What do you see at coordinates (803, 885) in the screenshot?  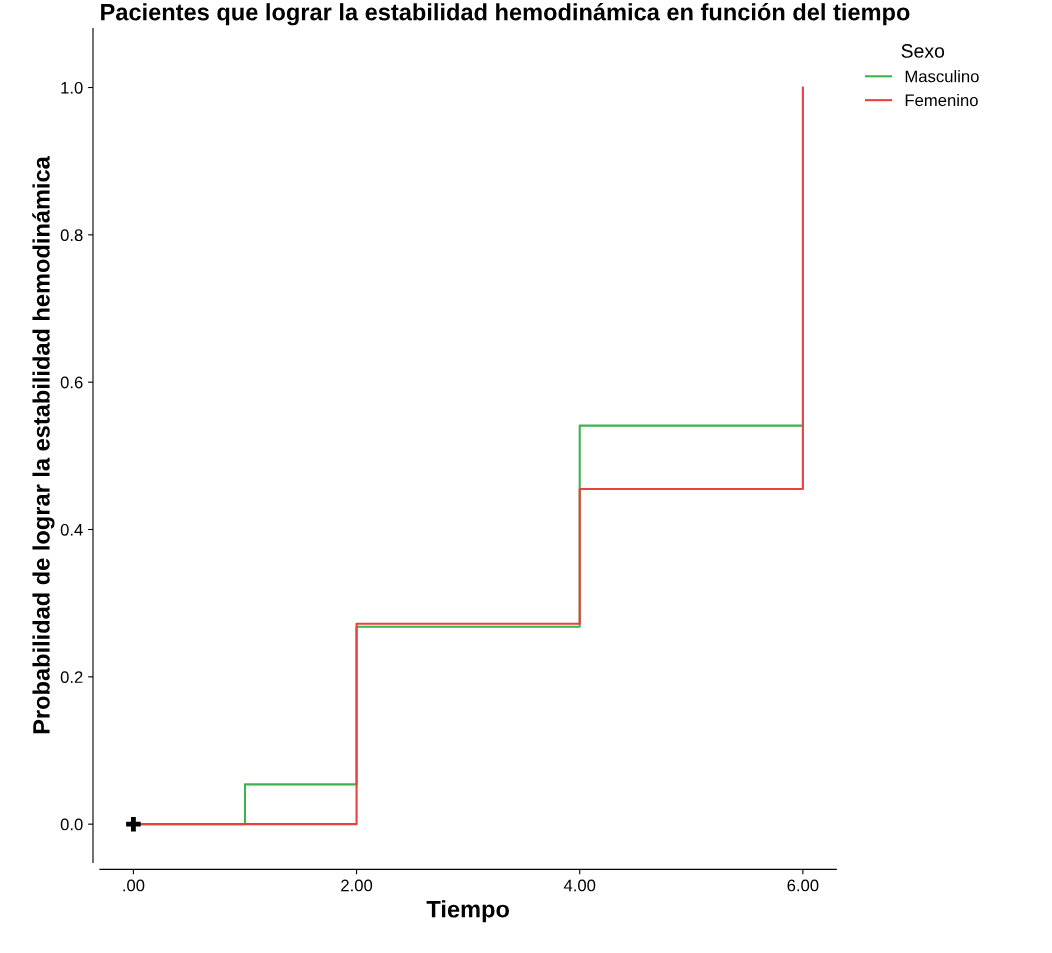 I see `x-tick-label: 6.00` at bounding box center [803, 885].